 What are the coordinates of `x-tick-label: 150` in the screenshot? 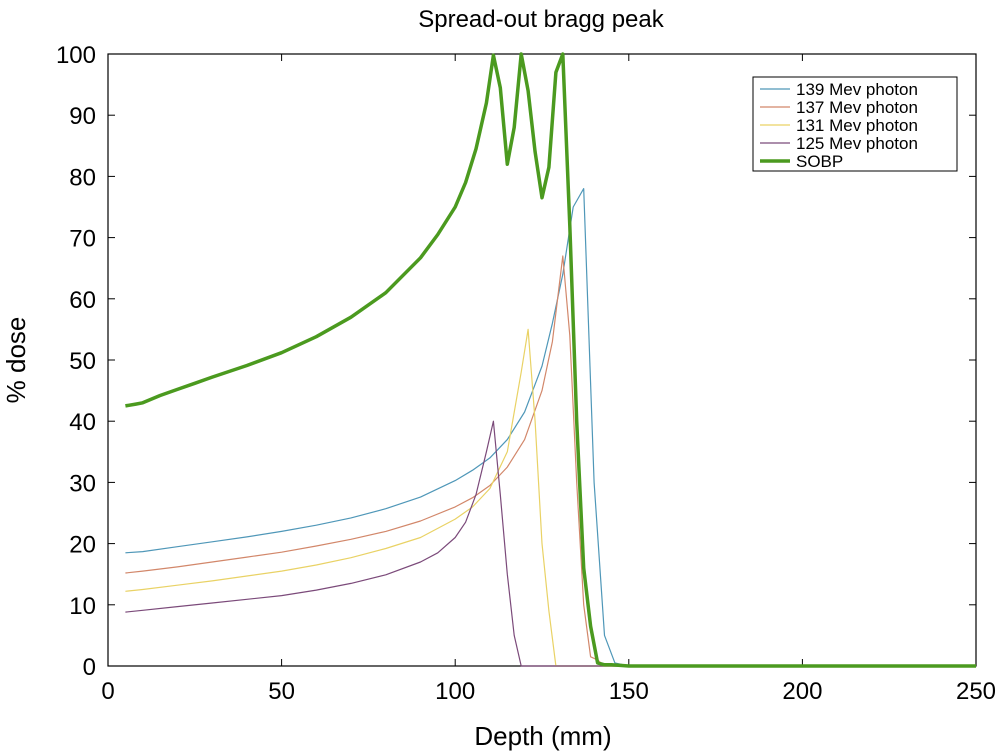 It's located at (629, 691).